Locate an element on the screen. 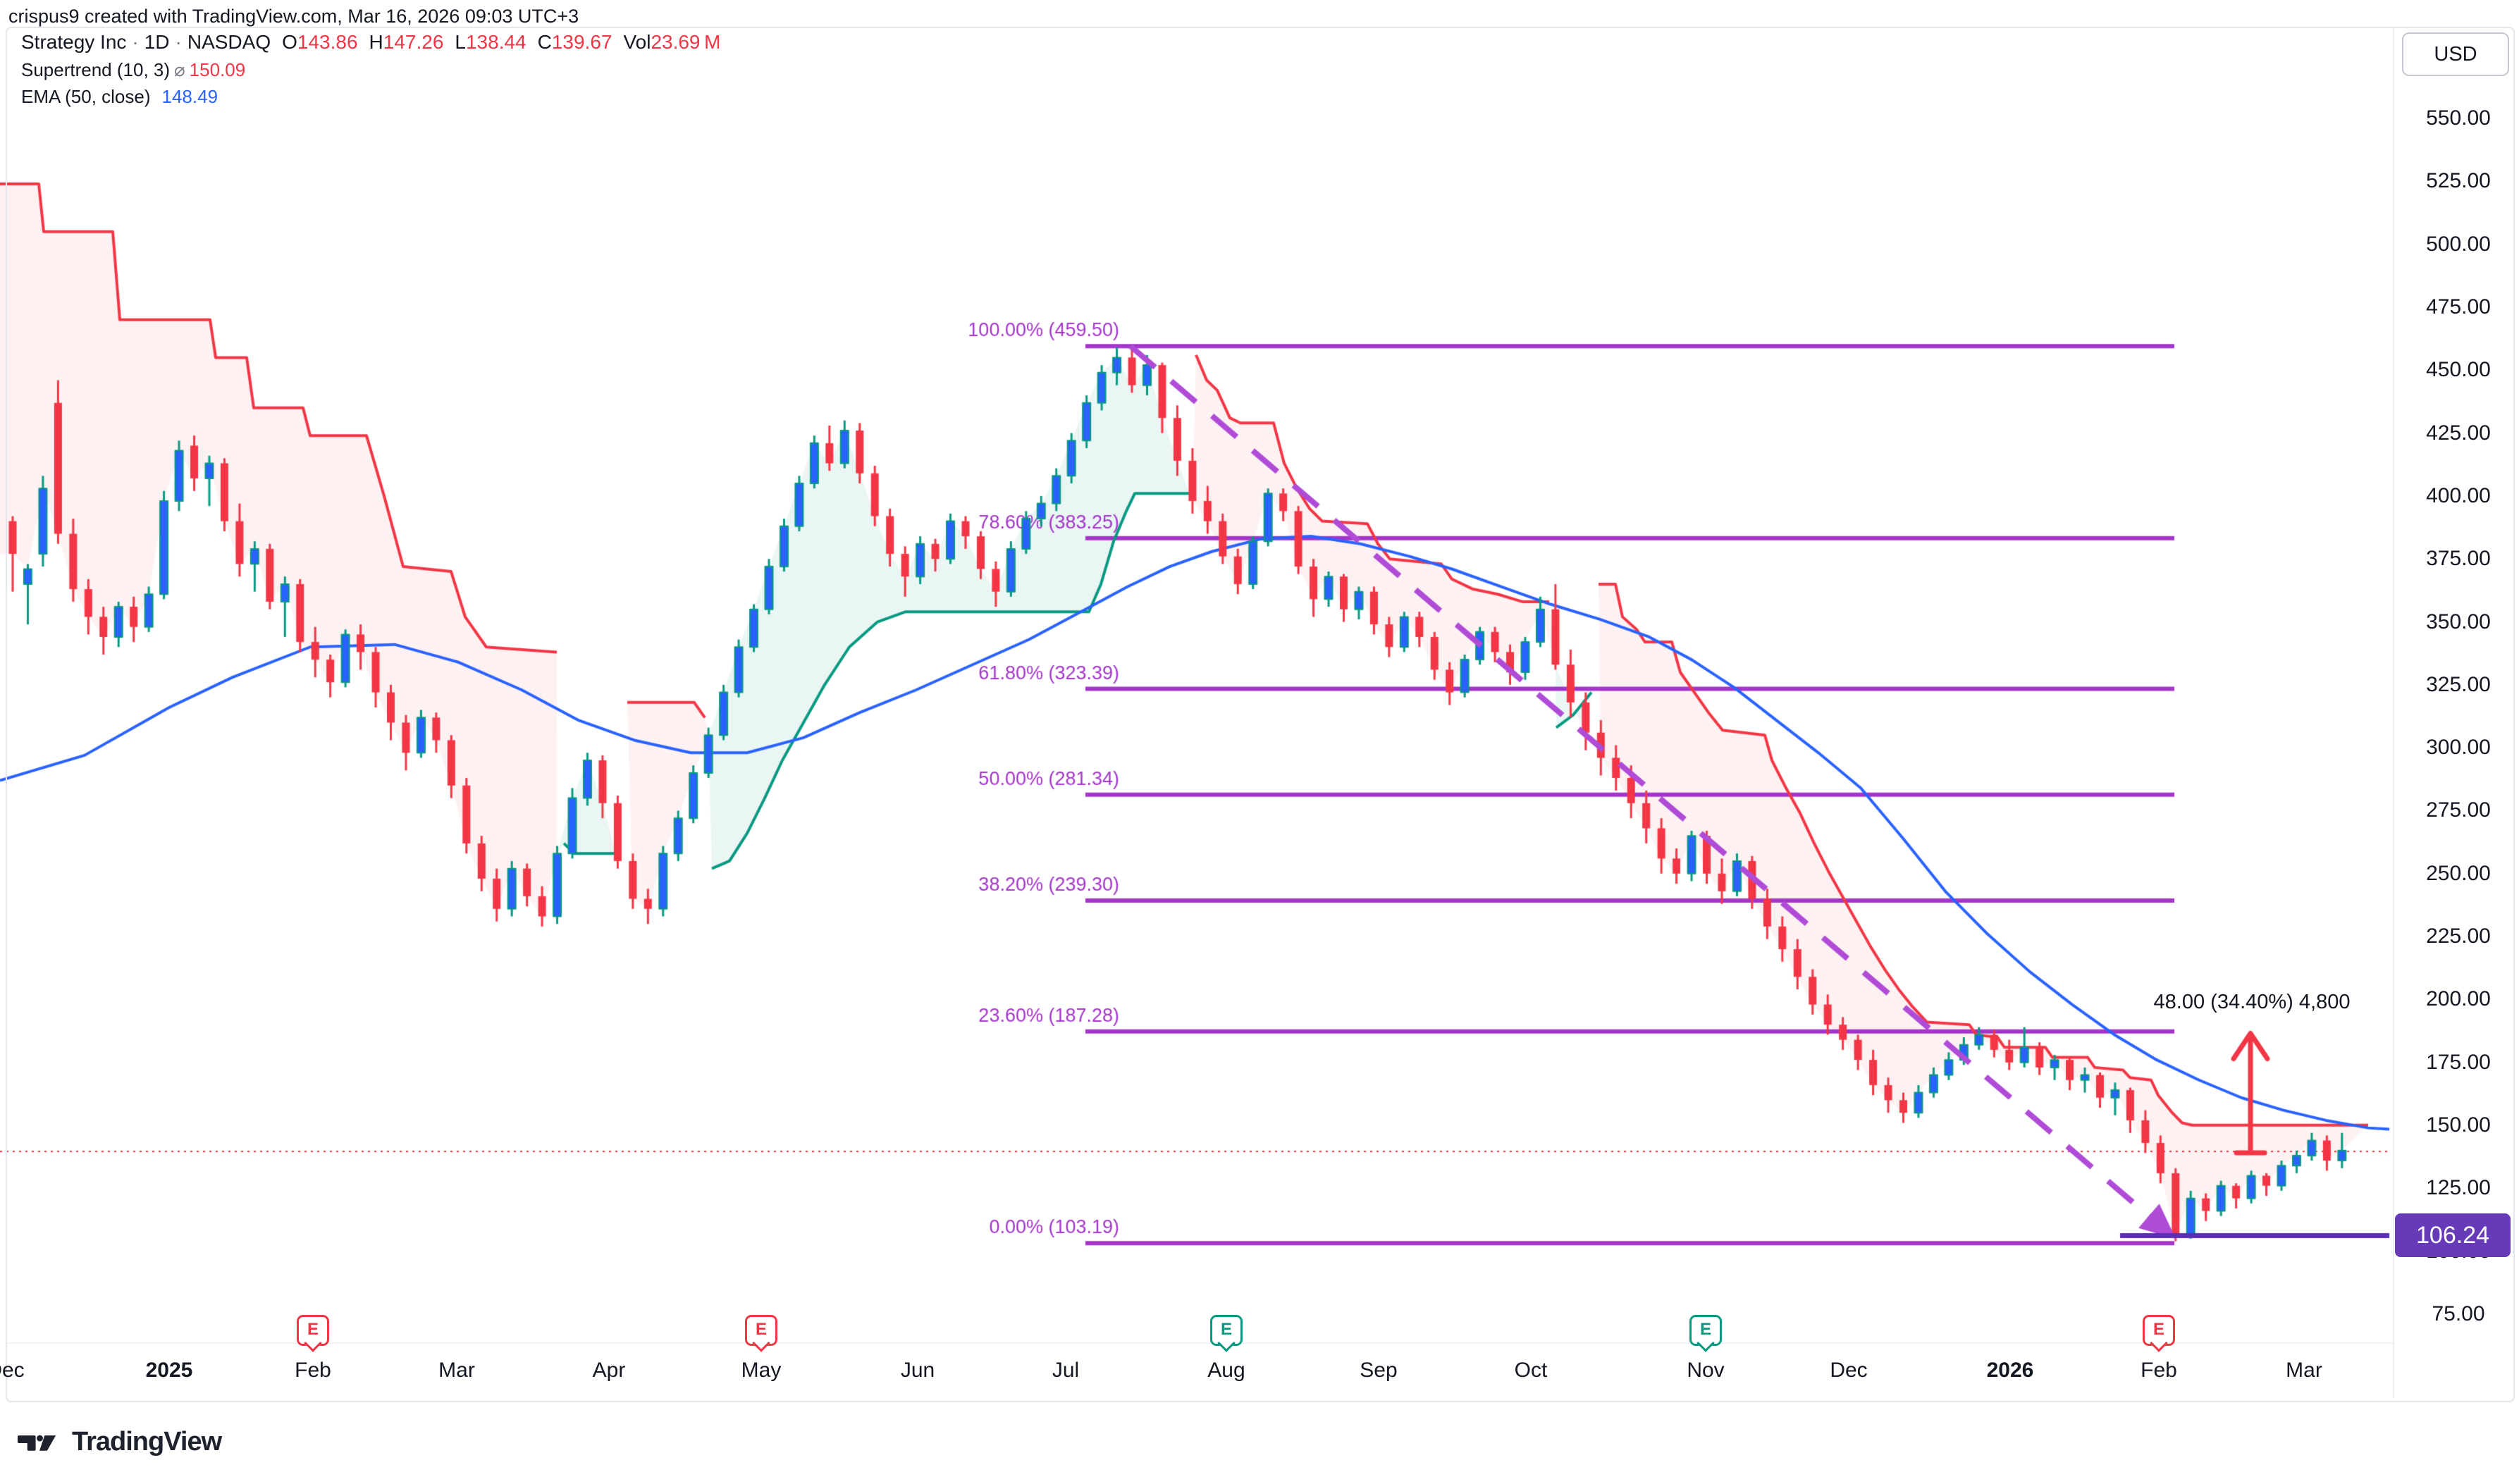 The height and width of the screenshot is (1484, 2519). supertrend-legend-row: Supertrend (10, 3) ⌀ 150.09 is located at coordinates (370, 70).